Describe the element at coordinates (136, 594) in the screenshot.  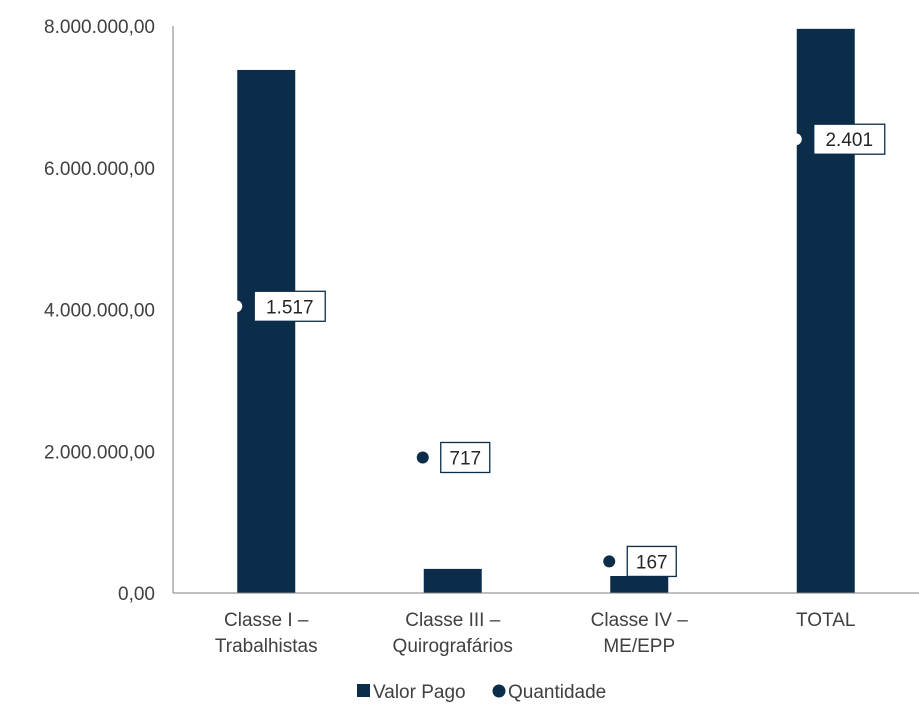
I see `y-tick-label: 0,00` at that location.